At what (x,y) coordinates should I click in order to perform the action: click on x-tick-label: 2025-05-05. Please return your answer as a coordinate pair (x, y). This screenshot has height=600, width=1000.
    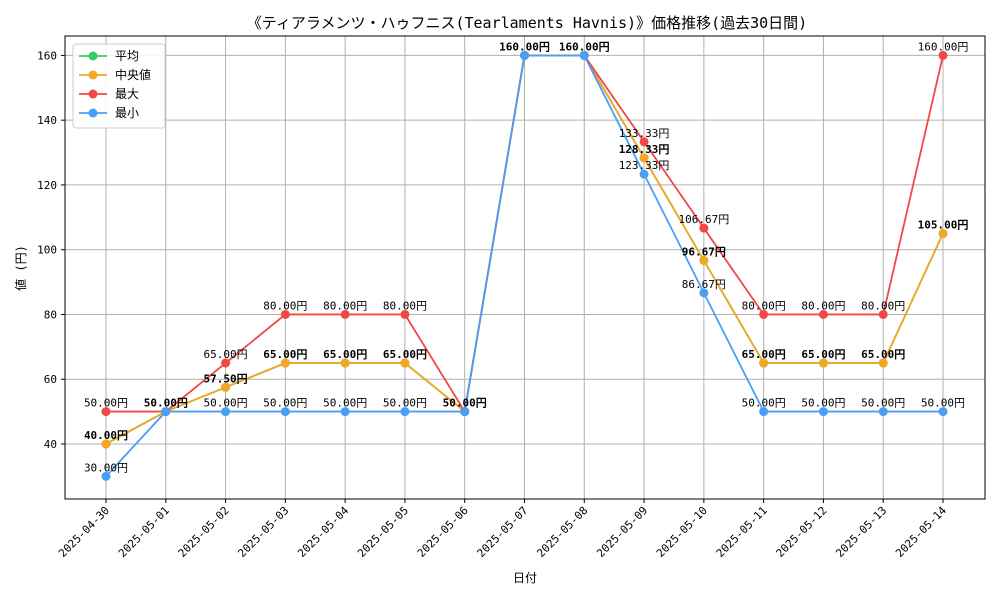
    Looking at the image, I should click on (383, 532).